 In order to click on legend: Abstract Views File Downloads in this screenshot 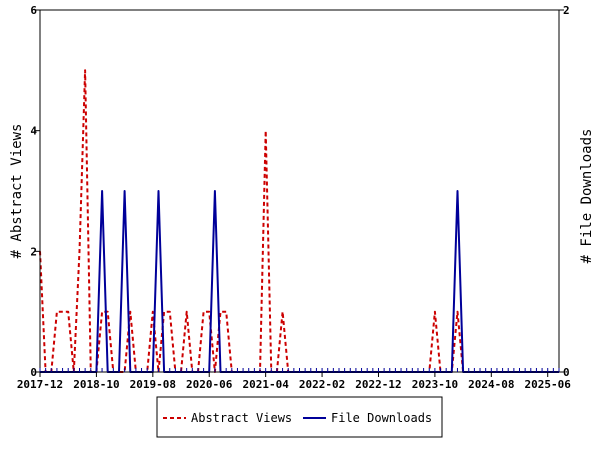, I will do `click(299, 417)`.